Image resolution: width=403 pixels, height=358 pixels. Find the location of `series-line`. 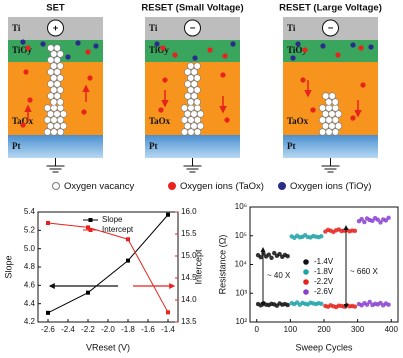

series-line is located at coordinates (108, 267).